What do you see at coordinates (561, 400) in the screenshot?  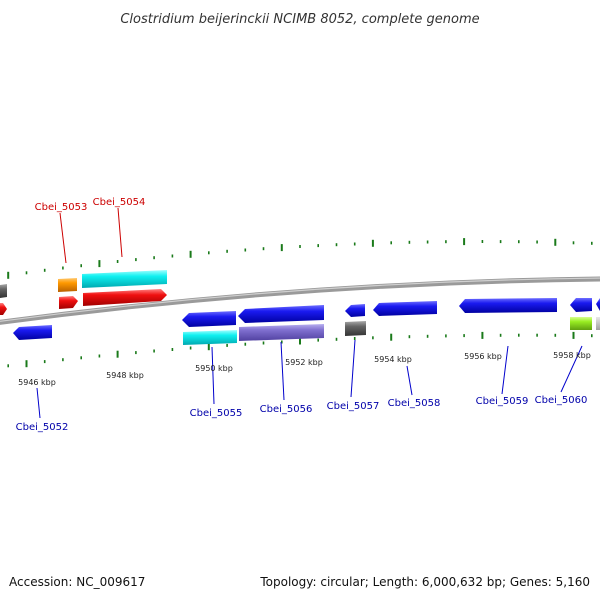 I see `gene-label: Cbei_5060` at bounding box center [561, 400].